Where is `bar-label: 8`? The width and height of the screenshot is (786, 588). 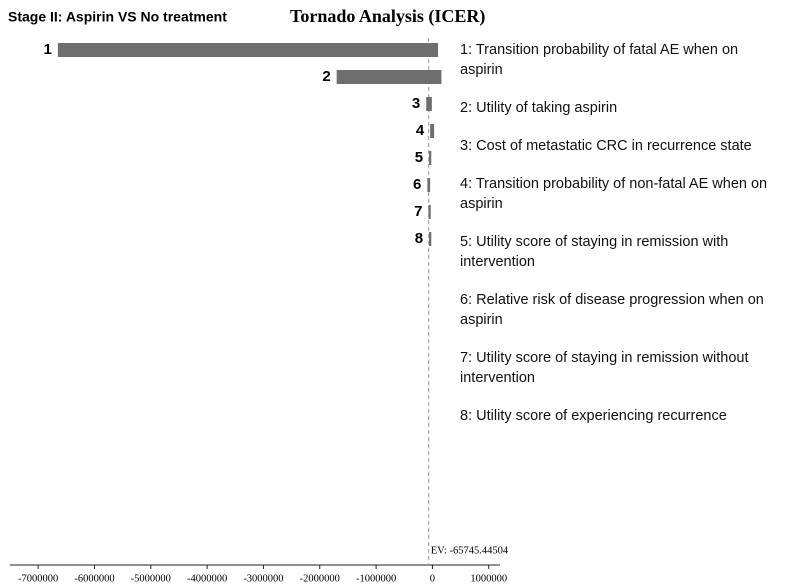 bar-label: 8 is located at coordinates (419, 238).